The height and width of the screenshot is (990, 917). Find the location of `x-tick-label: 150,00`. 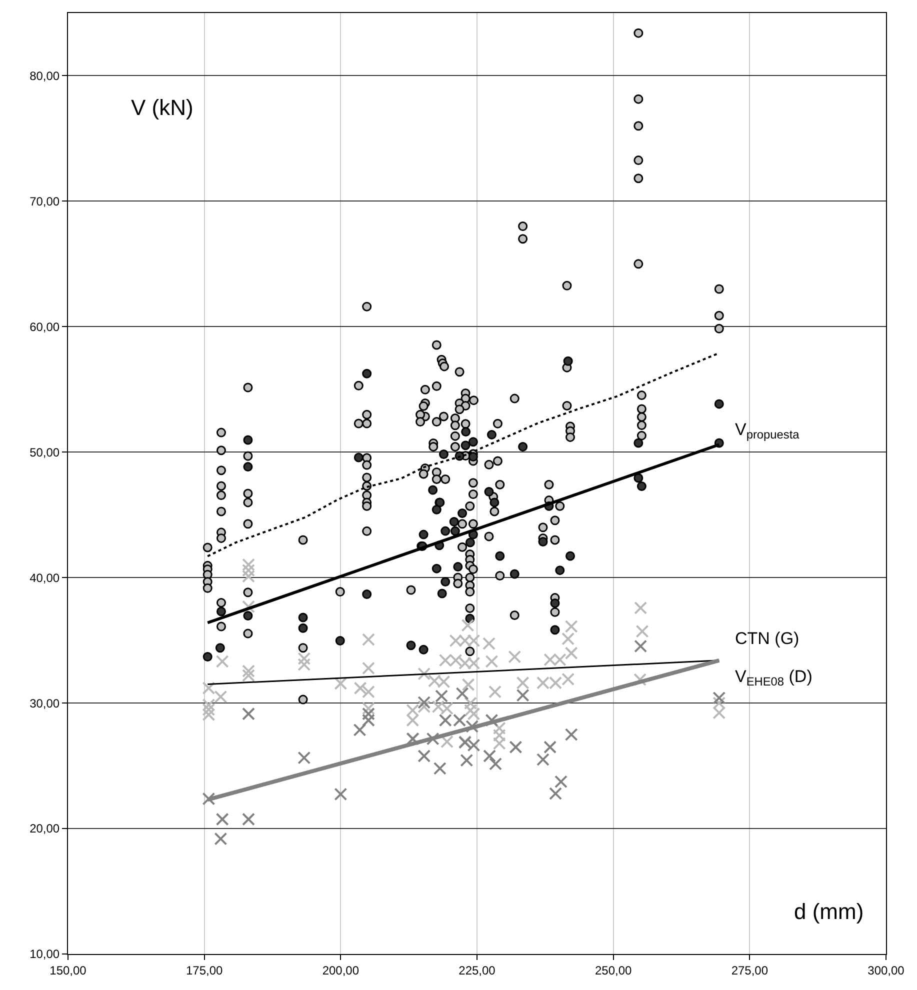

x-tick-label: 150,00 is located at coordinates (68, 970).